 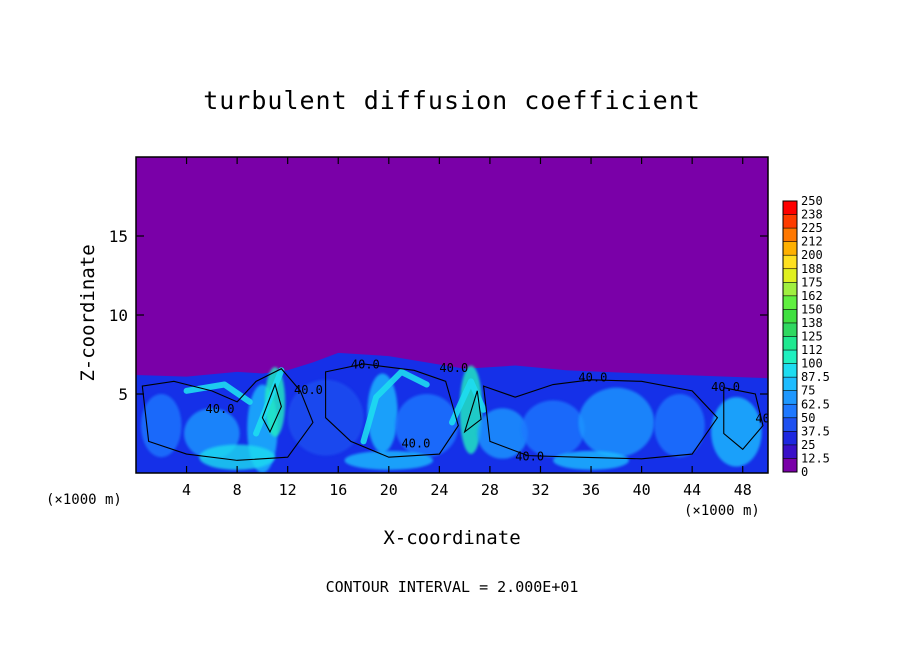 I want to click on colorbar-label: 250, so click(x=812, y=201).